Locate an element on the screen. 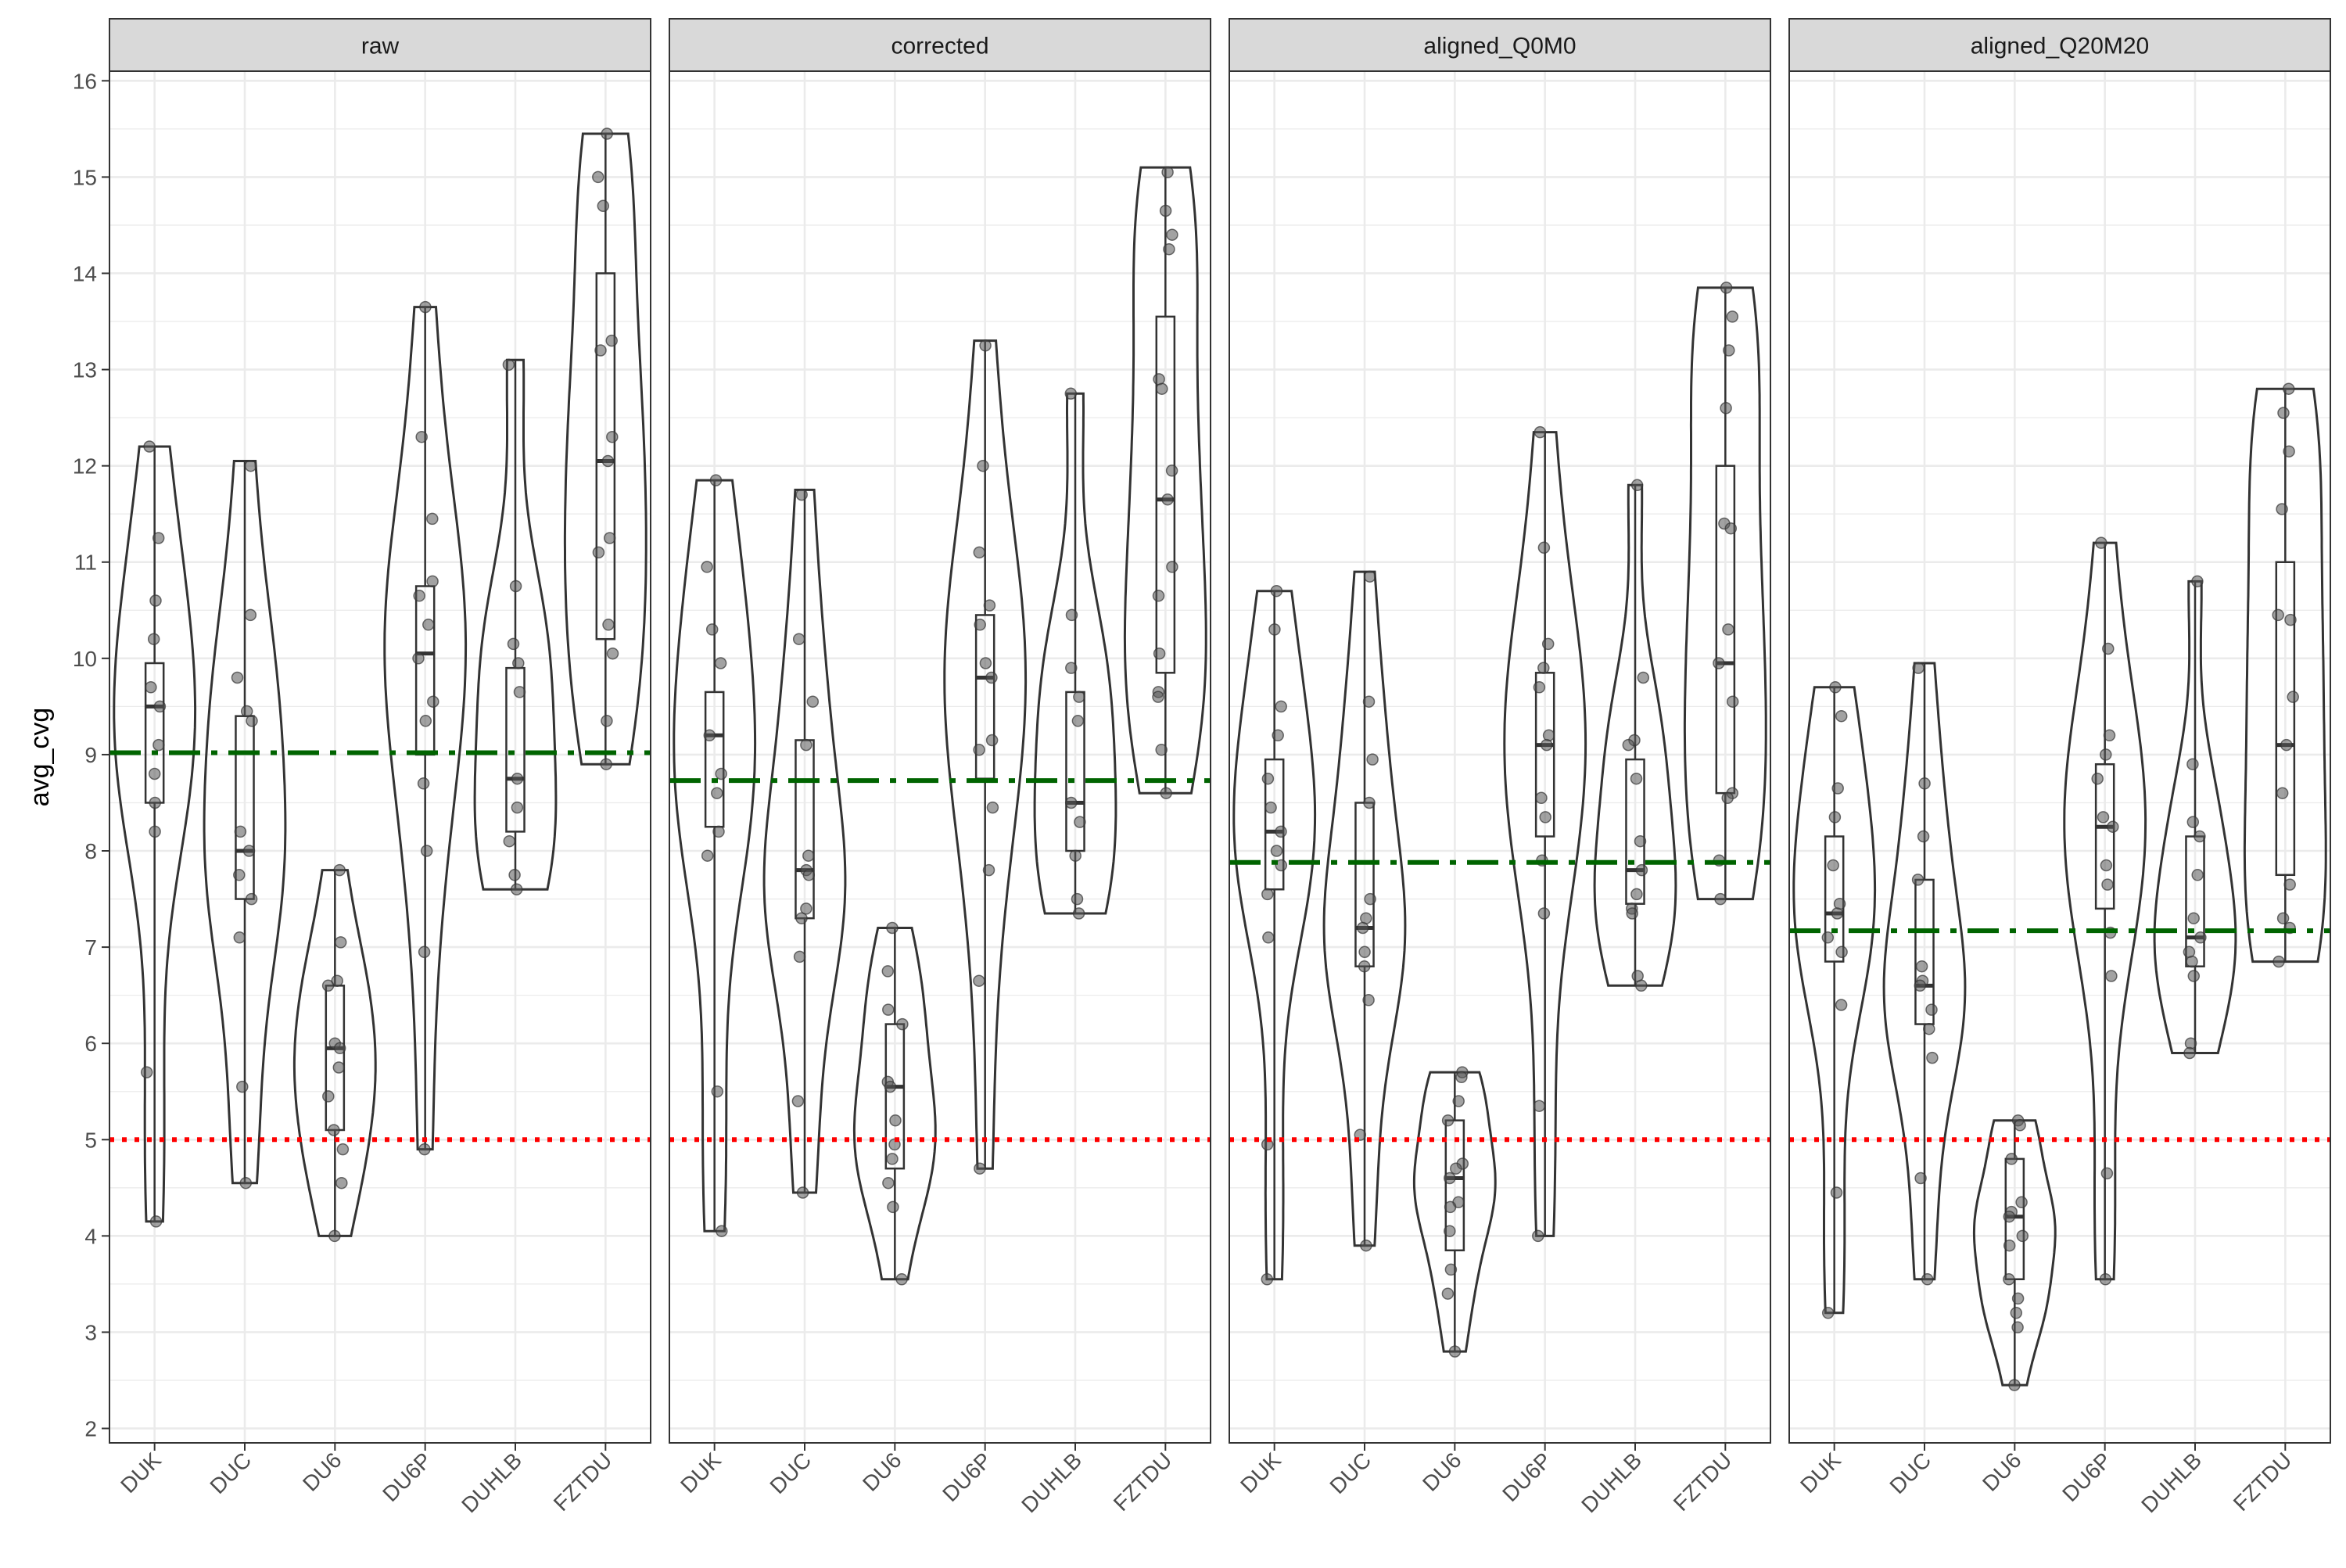 This screenshot has height=1568, width=2346. facet-strip is located at coordinates (380, 45).